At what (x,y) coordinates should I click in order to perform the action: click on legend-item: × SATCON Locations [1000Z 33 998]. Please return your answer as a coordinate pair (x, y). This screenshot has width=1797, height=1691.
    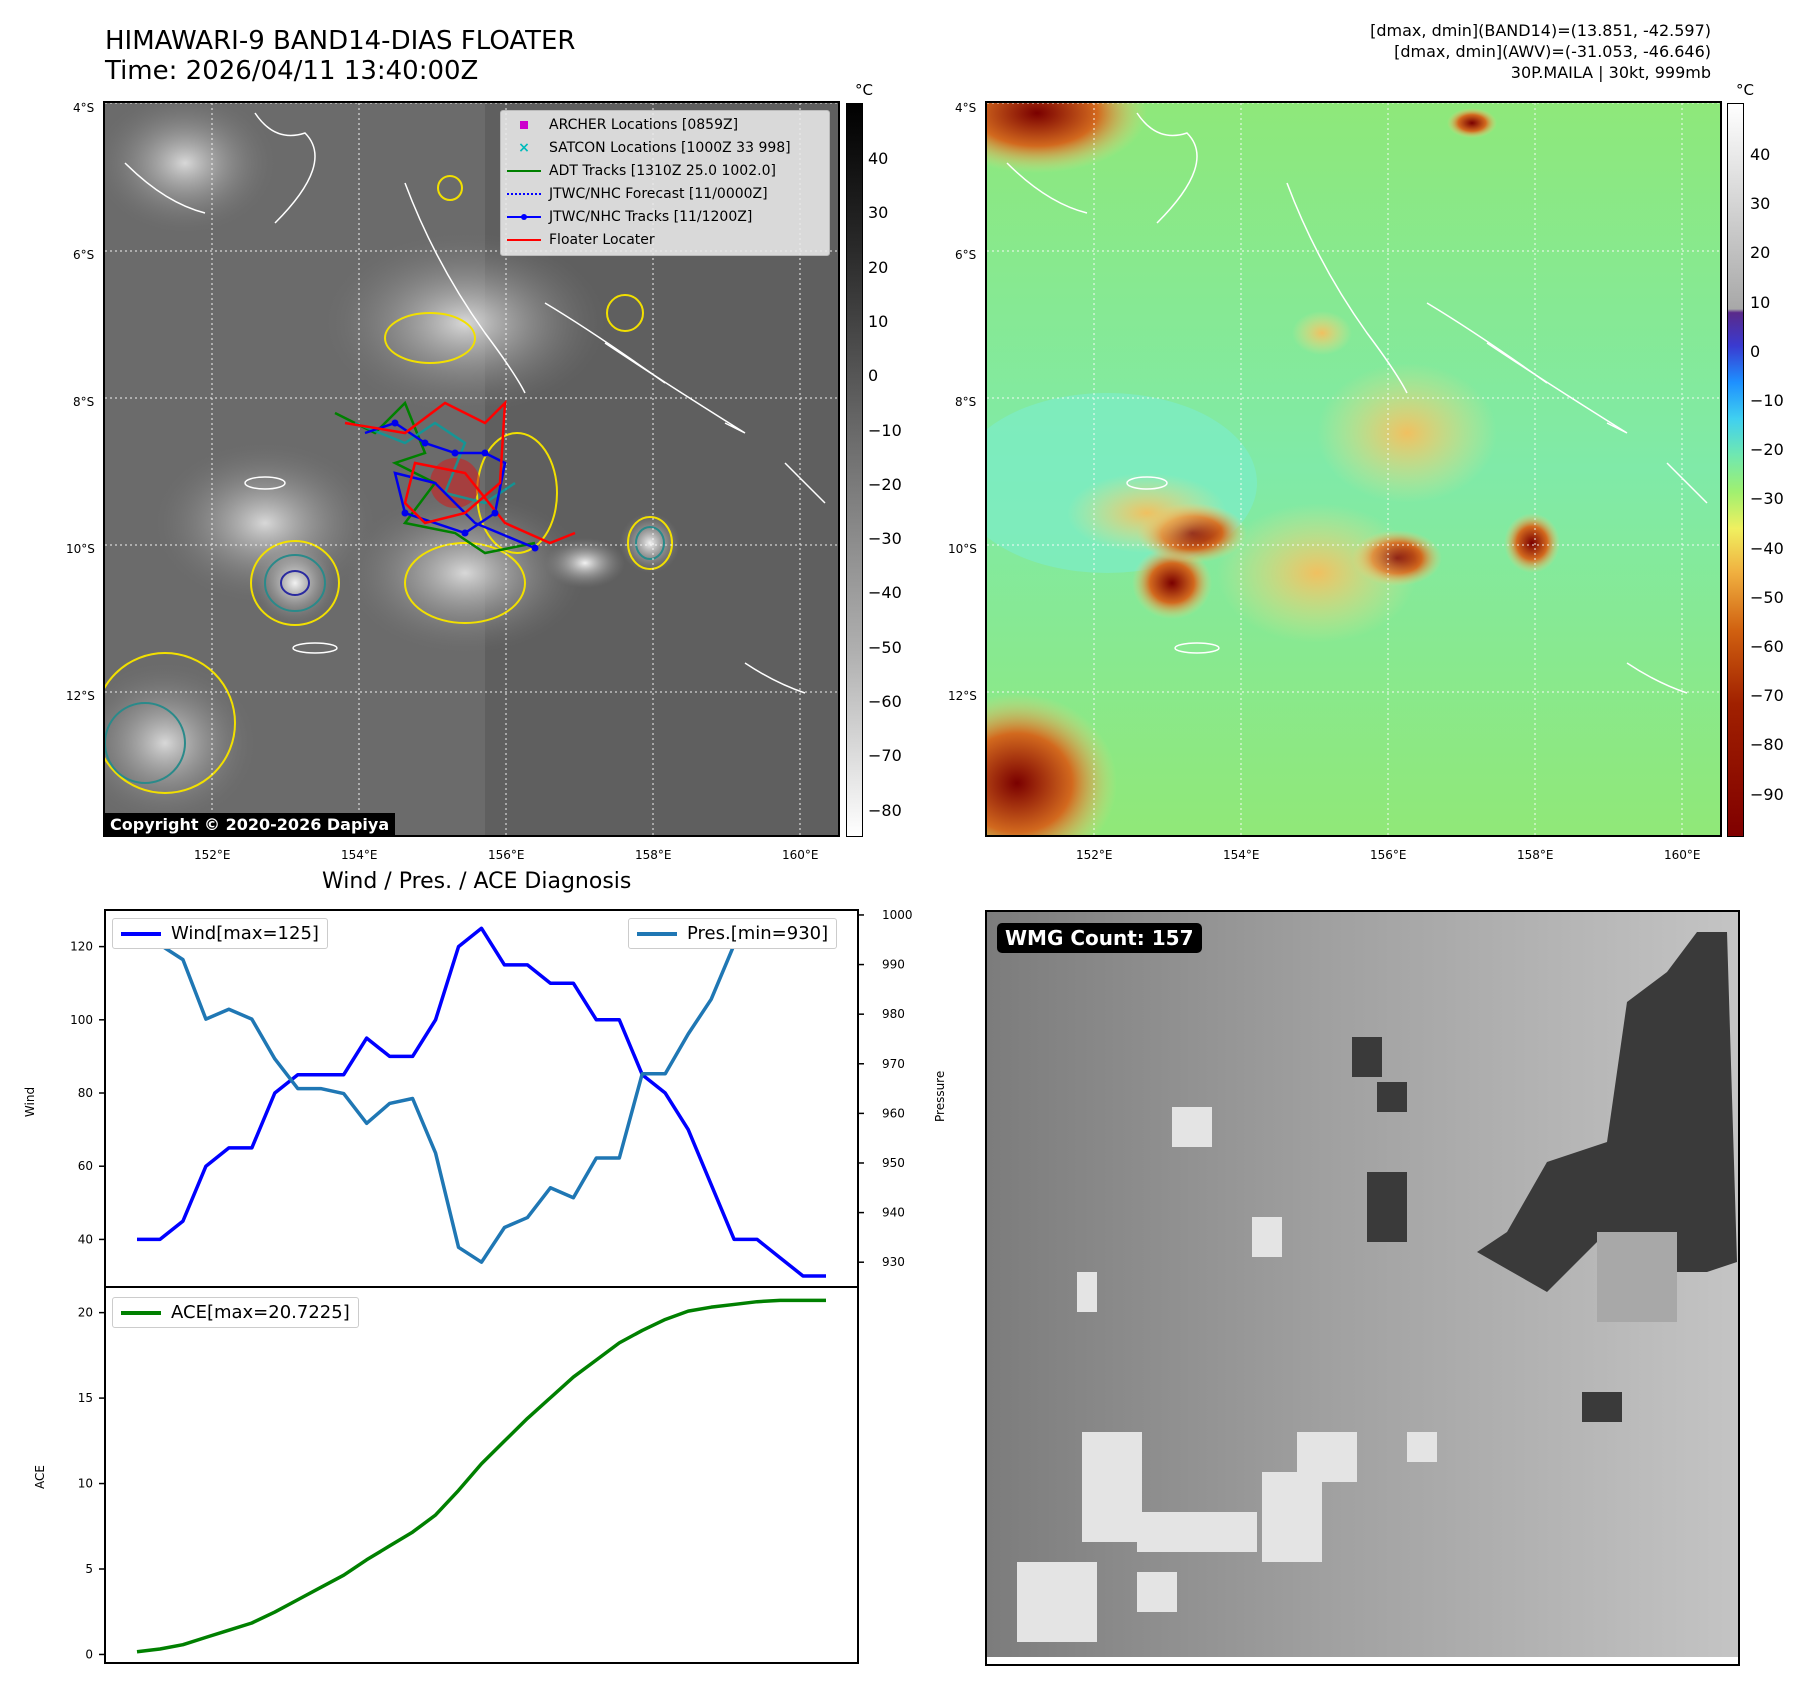
    Looking at the image, I should click on (668, 147).